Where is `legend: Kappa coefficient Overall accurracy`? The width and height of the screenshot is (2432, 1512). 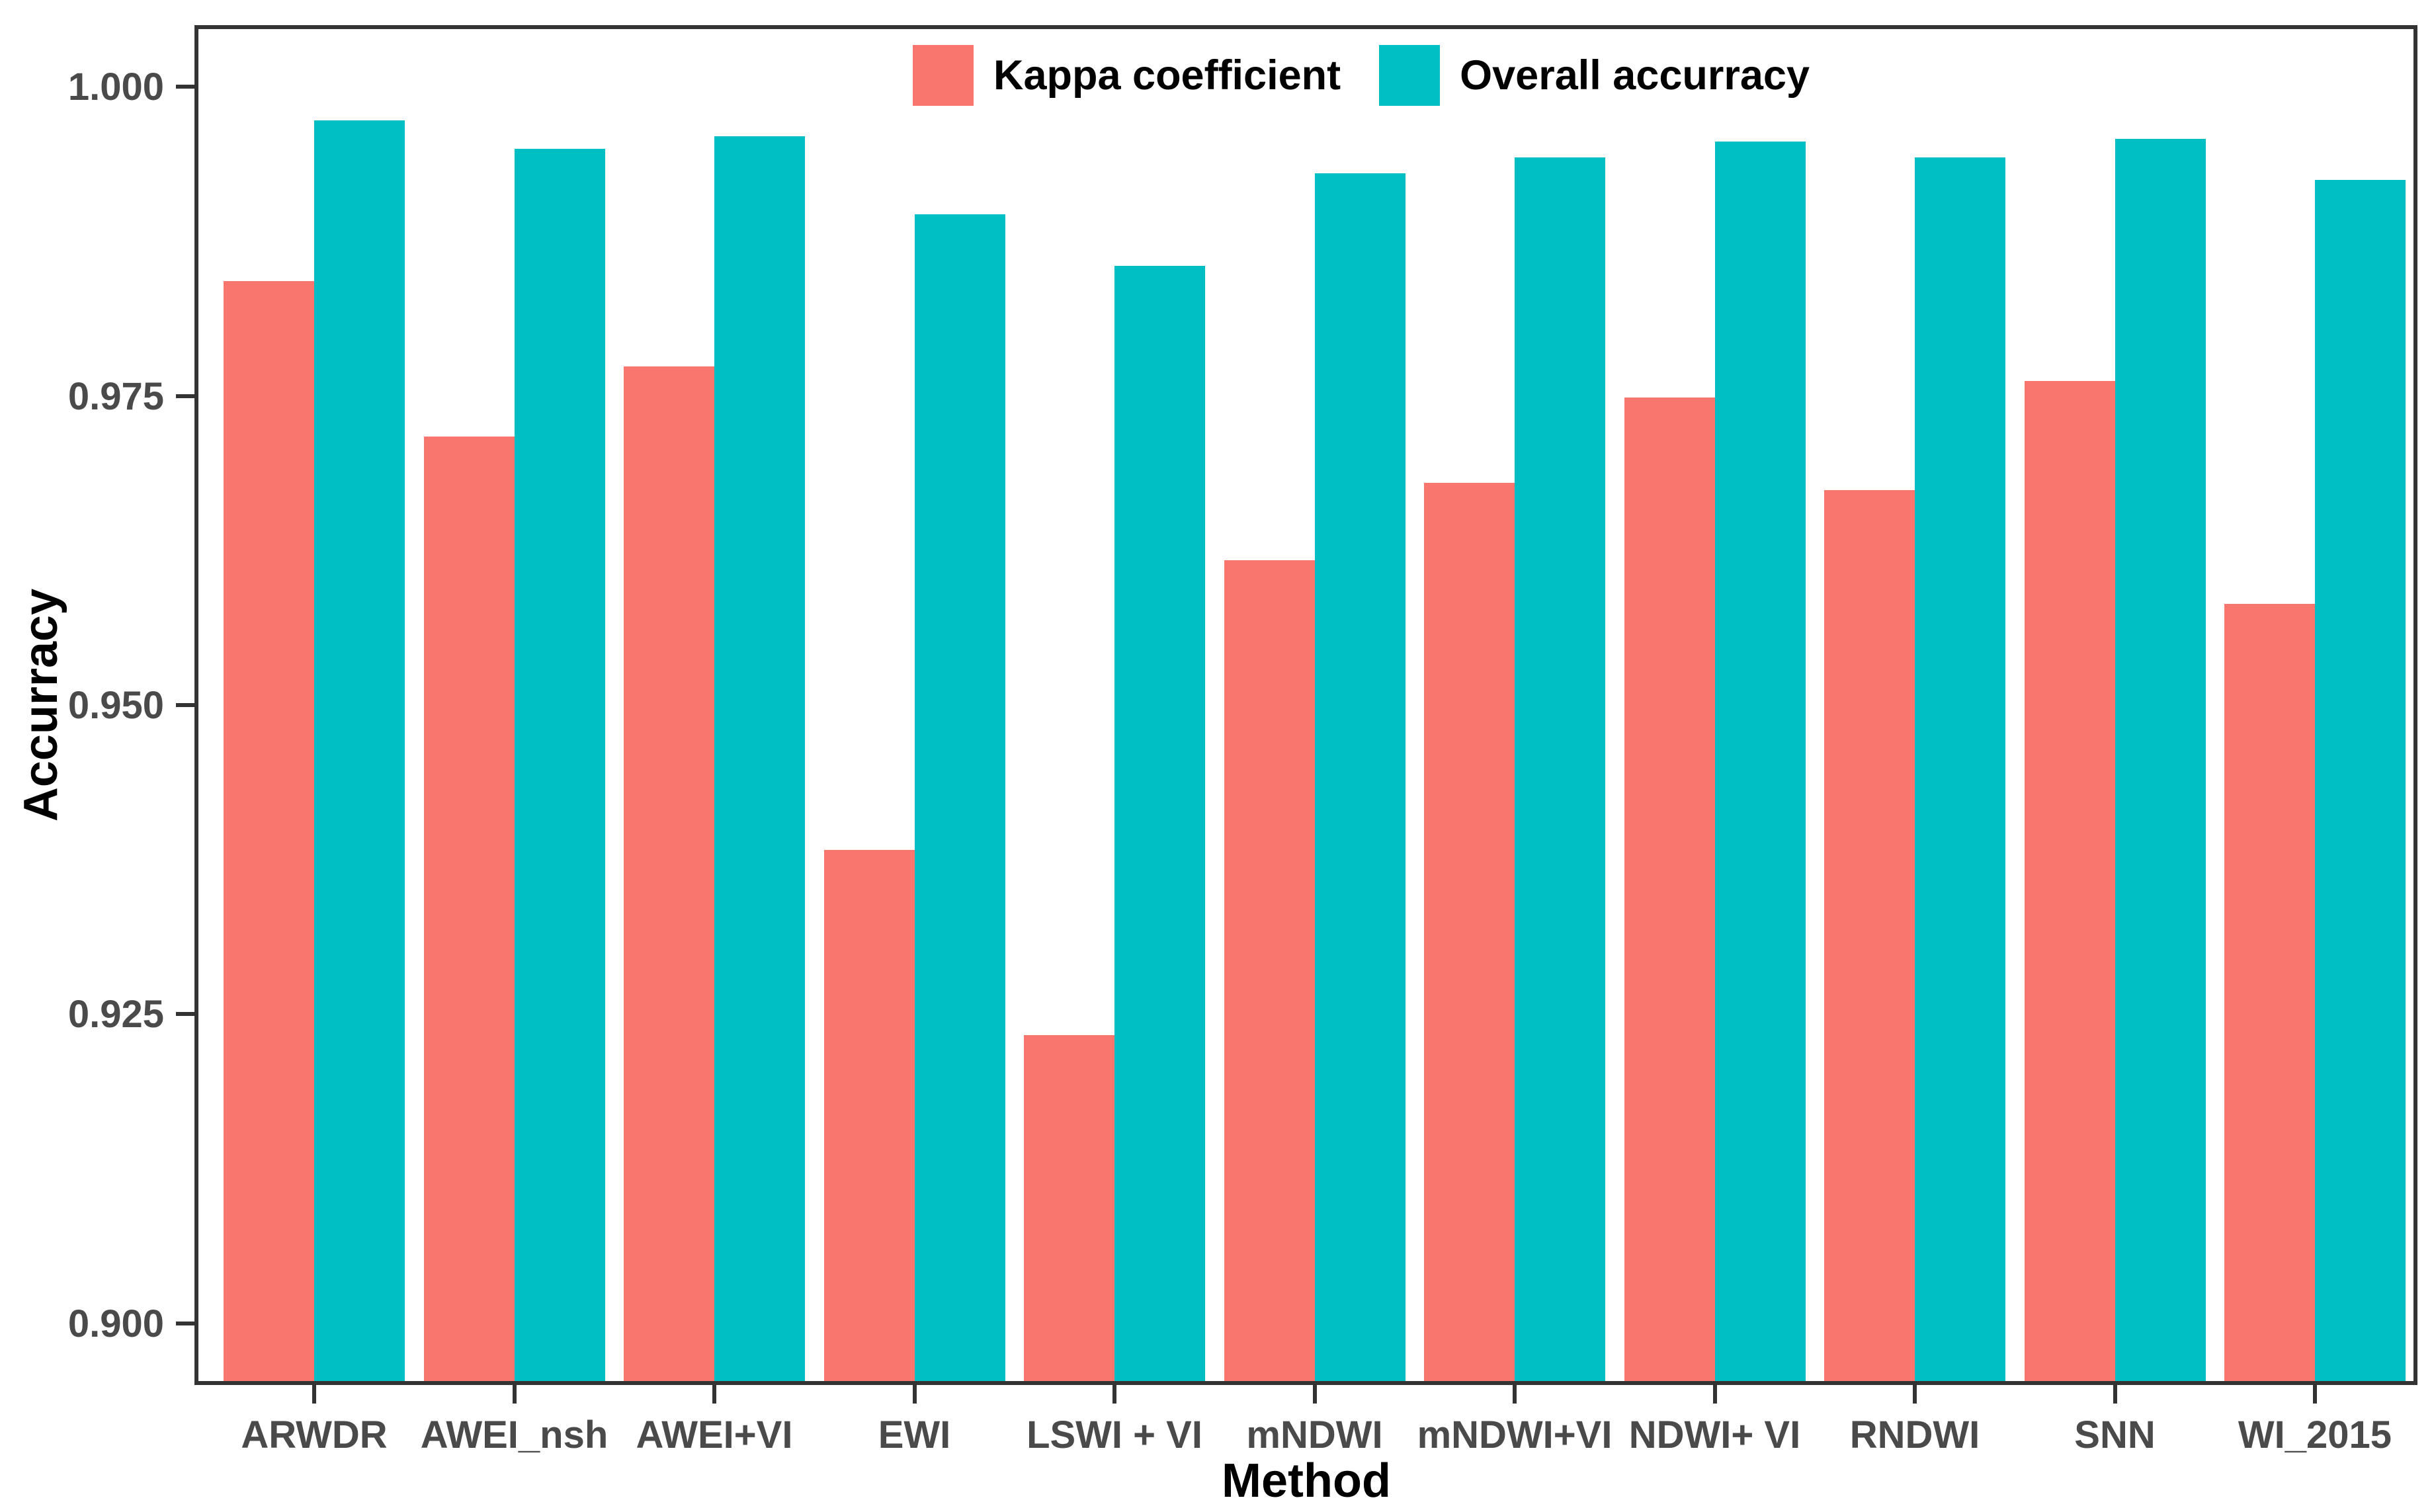
legend: Kappa coefficient Overall accurracy is located at coordinates (1361, 75).